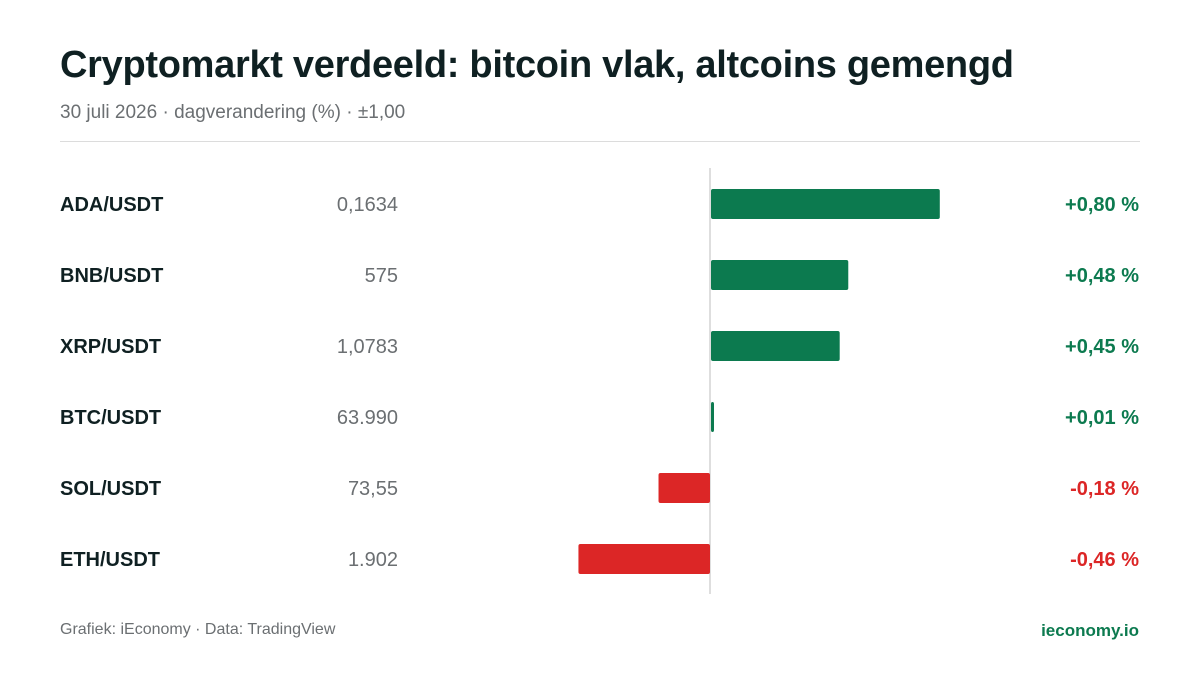 This screenshot has height=675, width=1200. I want to click on change-label: +0,45 %, so click(1102, 347).